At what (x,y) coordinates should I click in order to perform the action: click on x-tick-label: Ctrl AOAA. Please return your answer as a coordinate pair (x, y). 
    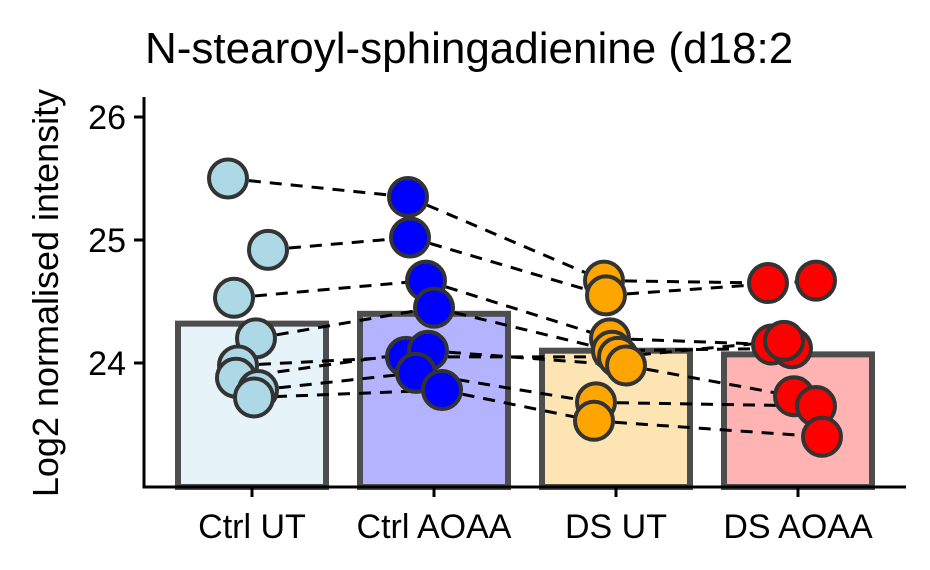
    Looking at the image, I should click on (434, 527).